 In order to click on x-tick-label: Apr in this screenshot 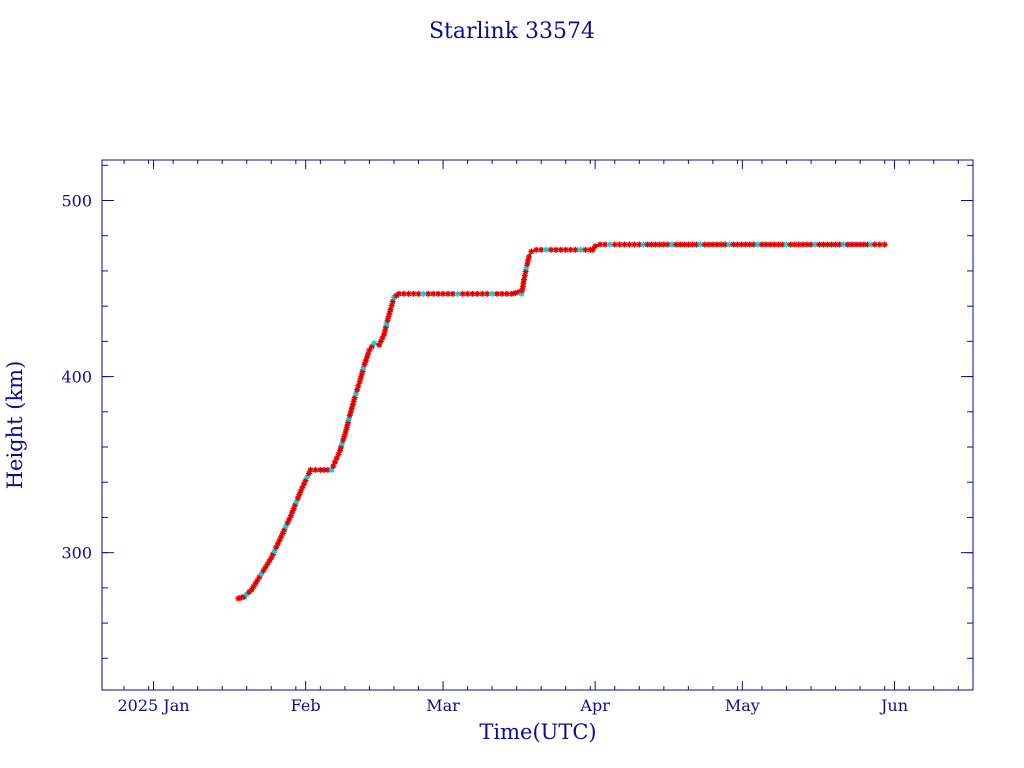, I will do `click(594, 705)`.